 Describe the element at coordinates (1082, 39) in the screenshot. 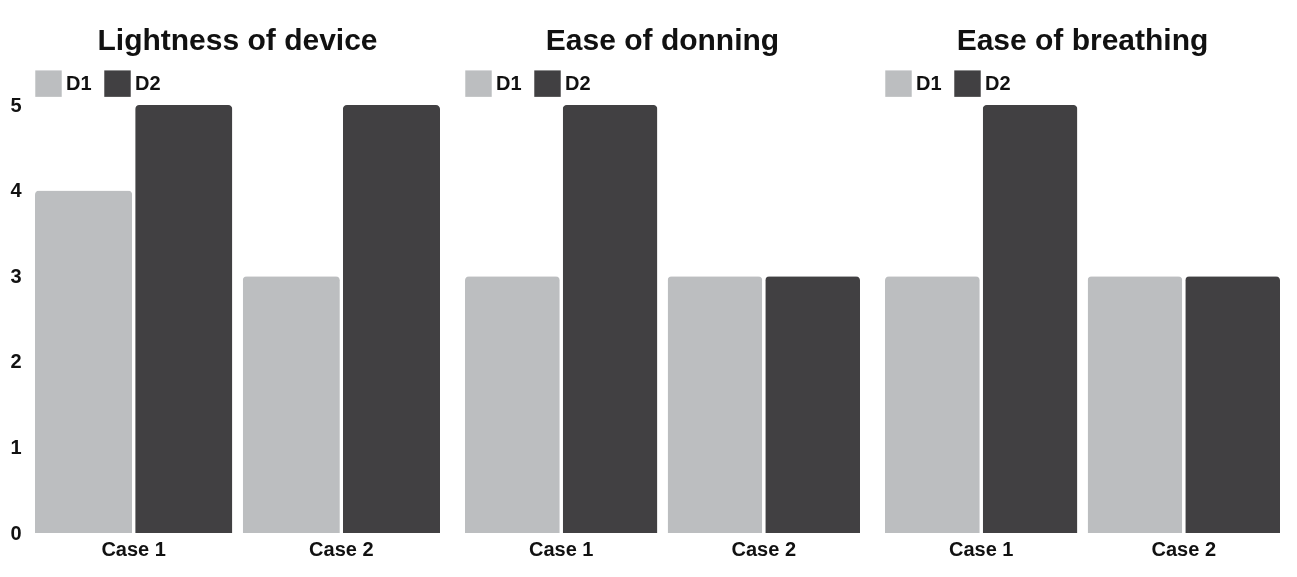

I see `chart-title: Ease of breathing` at that location.